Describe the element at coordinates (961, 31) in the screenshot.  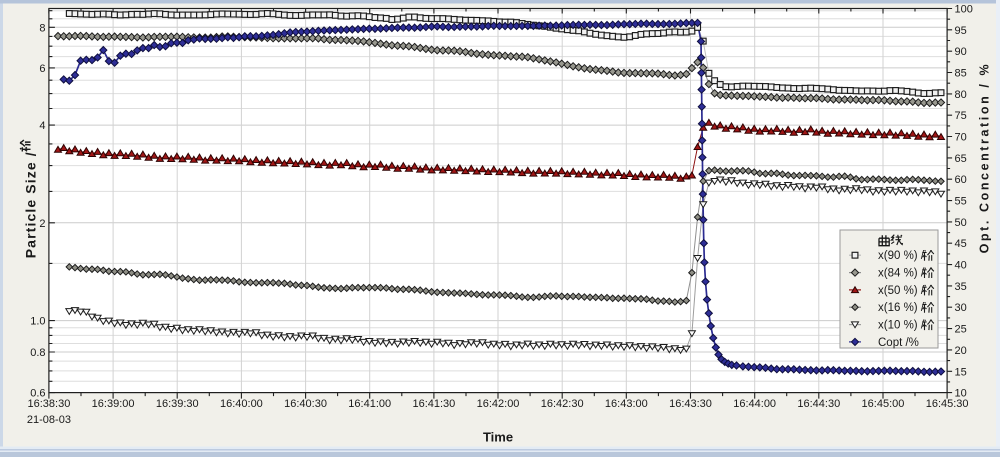
I see `svg-text: 95` at that location.